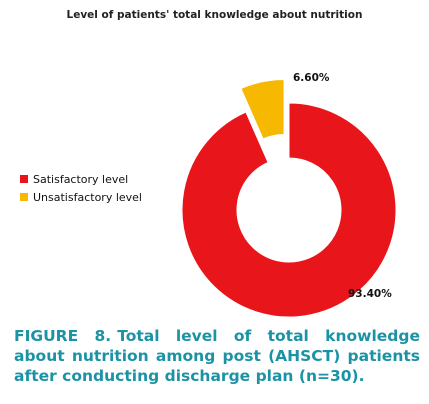 This screenshot has height=404, width=429. Describe the element at coordinates (24, 179) in the screenshot. I see `legend-swatch-satisfactory` at that location.